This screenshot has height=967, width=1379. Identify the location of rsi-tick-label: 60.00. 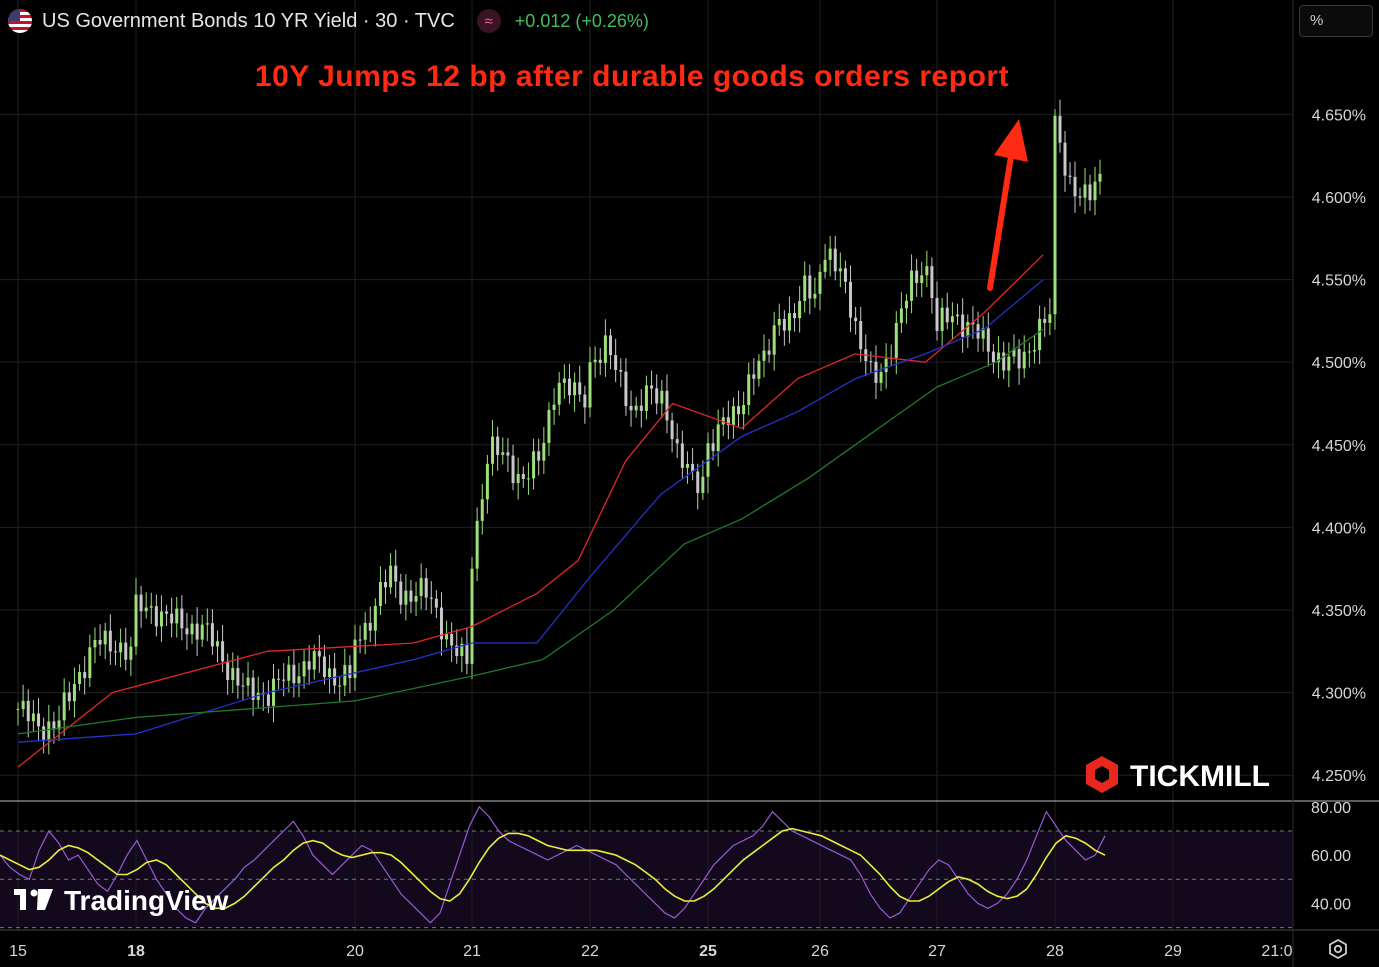
(1331, 856).